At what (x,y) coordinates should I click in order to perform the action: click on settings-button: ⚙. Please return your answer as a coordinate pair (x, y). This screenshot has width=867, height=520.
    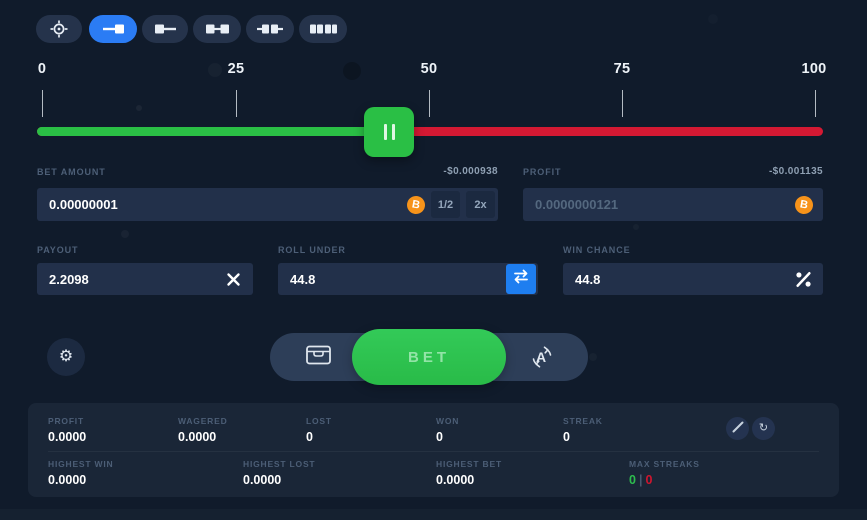
    Looking at the image, I should click on (66, 357).